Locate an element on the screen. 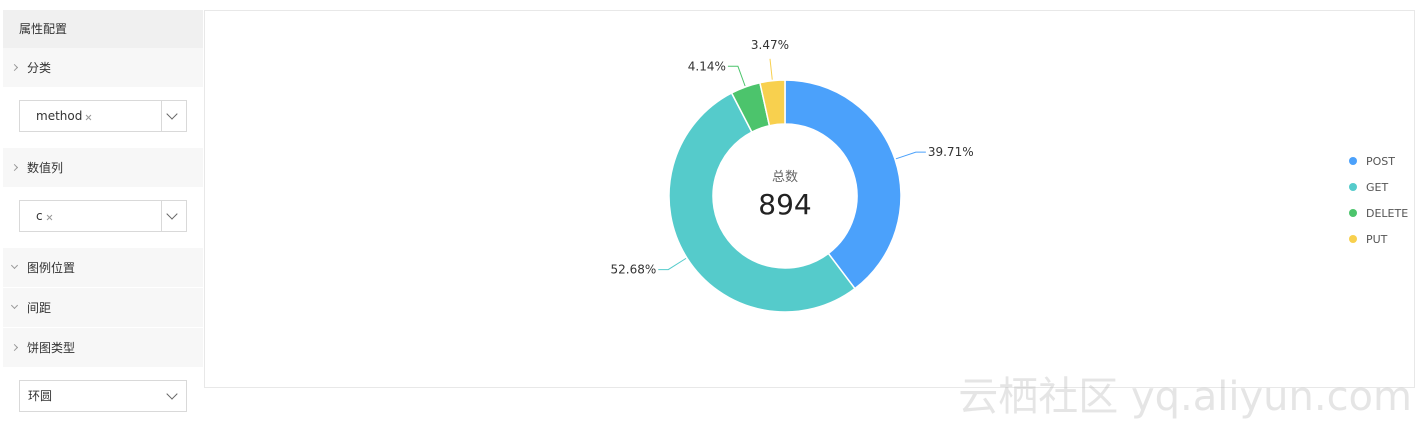 This screenshot has height=428, width=1422. section-label: 图例位置 is located at coordinates (51, 268).